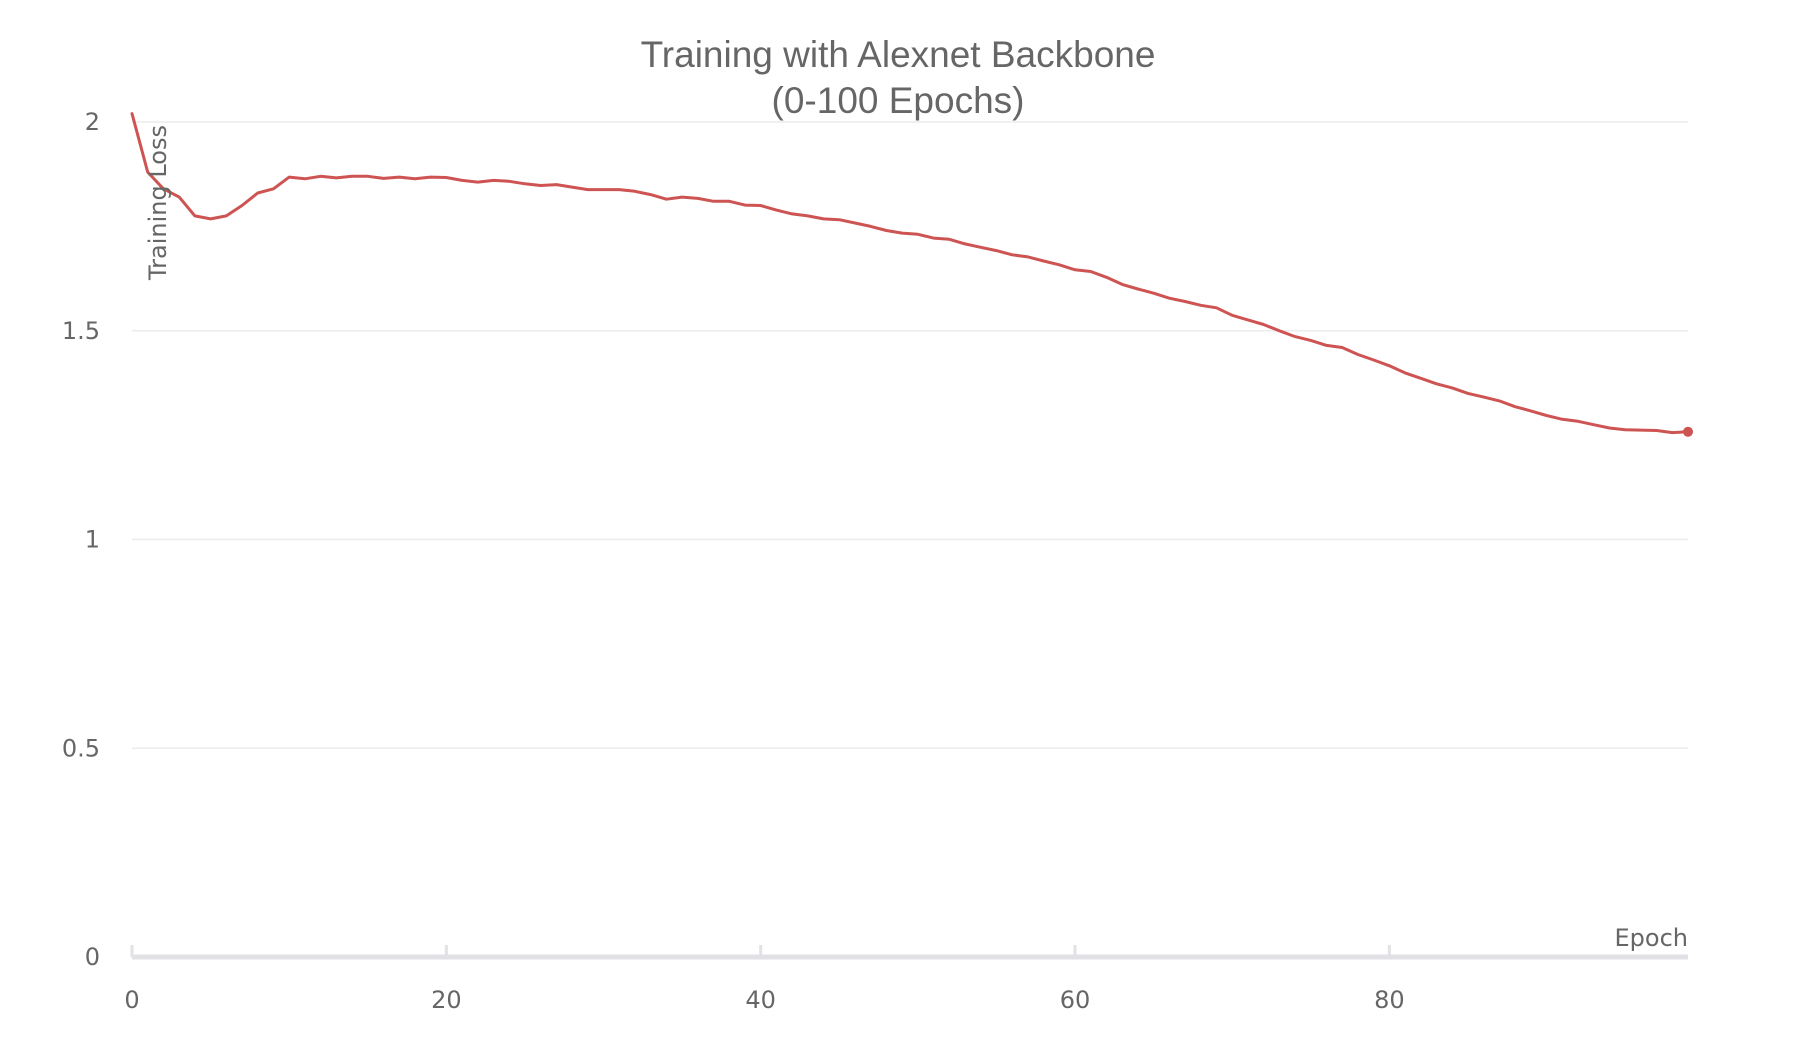  What do you see at coordinates (92, 957) in the screenshot?
I see `y-tick-label: 0` at bounding box center [92, 957].